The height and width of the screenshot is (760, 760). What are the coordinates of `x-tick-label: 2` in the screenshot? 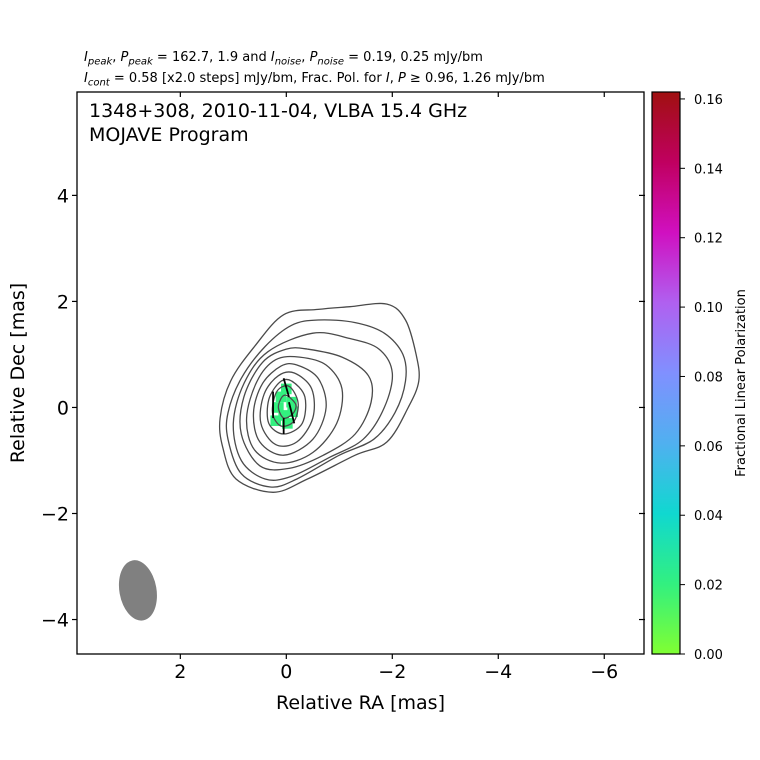 It's located at (180, 672).